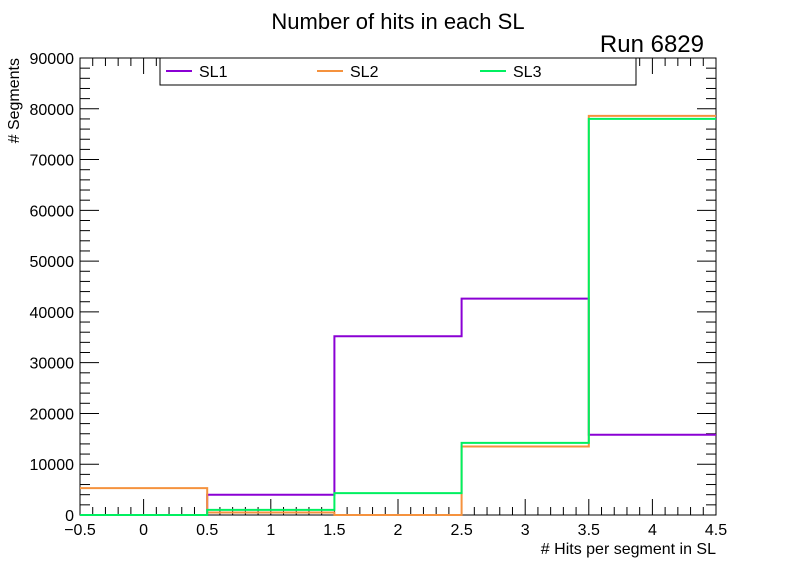 This screenshot has height=572, width=796. Describe the element at coordinates (14, 100) in the screenshot. I see `y-axis-label: # Segments` at that location.